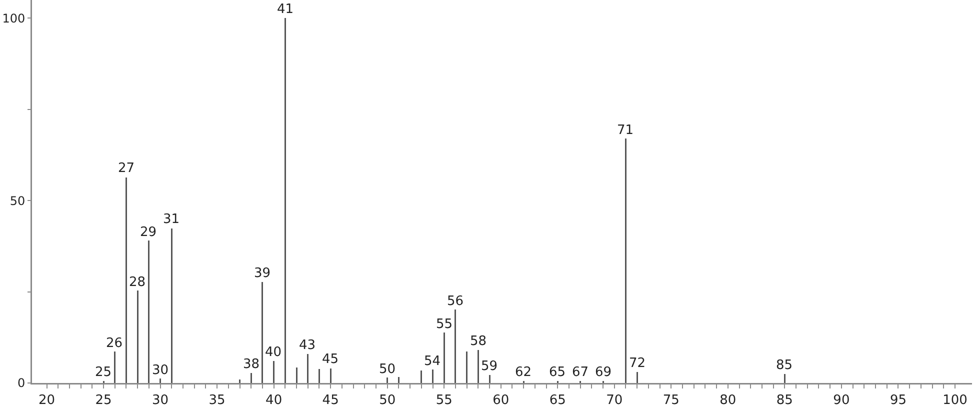 The width and height of the screenshot is (974, 406). What do you see at coordinates (614, 399) in the screenshot?
I see `x-tick-label: 70` at bounding box center [614, 399].